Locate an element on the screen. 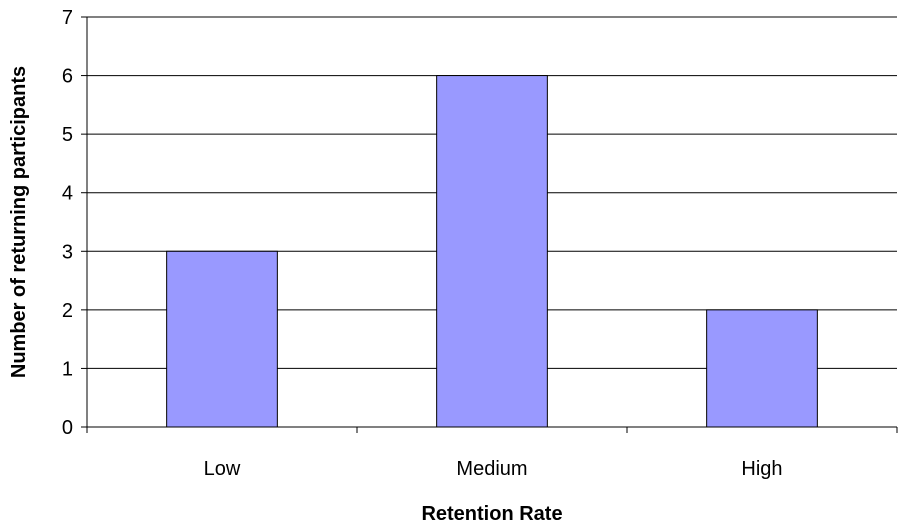 The image size is (913, 527). x-tick-label: Medium is located at coordinates (491, 469).